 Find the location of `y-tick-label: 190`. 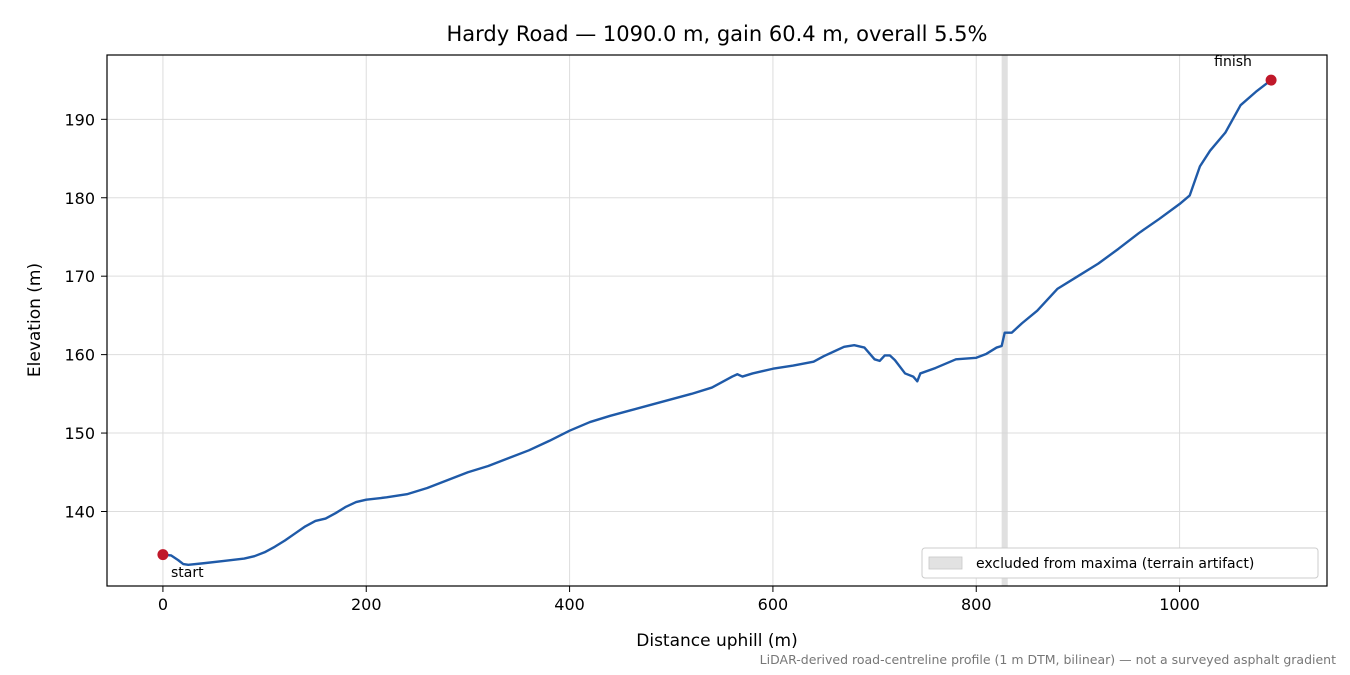

y-tick-label: 190 is located at coordinates (79, 119).